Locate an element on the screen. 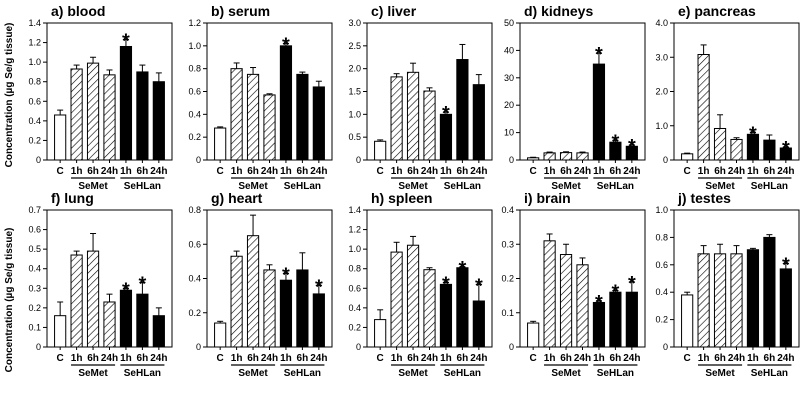 The width and height of the screenshot is (802, 407). y-tick-label: 0 is located at coordinates (198, 160).